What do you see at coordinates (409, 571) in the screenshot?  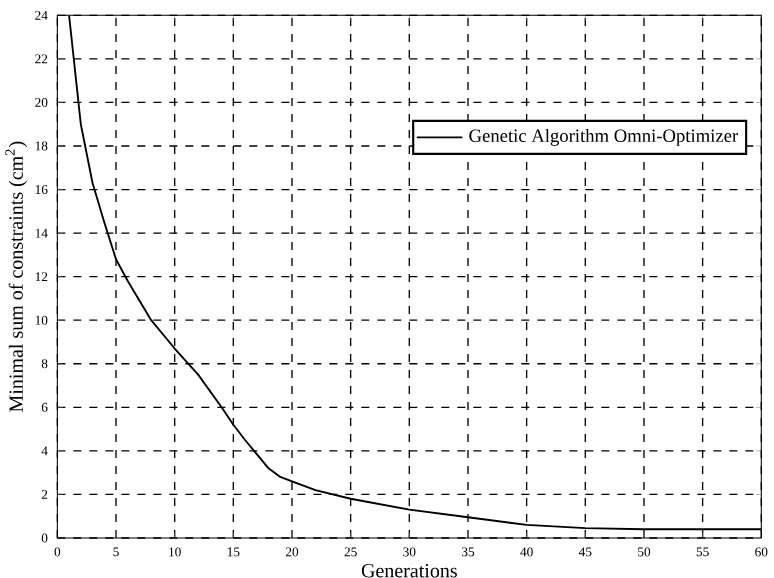 I see `x-axis-title: Generations` at bounding box center [409, 571].